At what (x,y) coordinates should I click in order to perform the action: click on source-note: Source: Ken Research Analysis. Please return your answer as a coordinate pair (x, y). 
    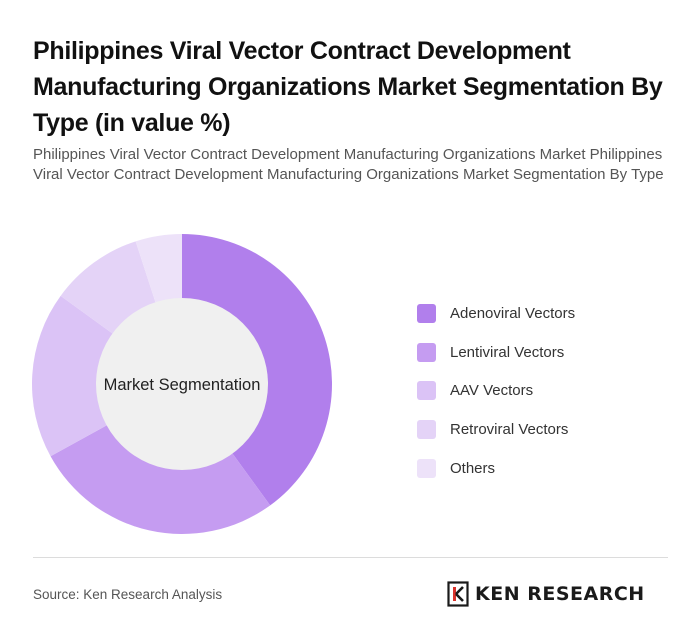
    Looking at the image, I should click on (128, 594).